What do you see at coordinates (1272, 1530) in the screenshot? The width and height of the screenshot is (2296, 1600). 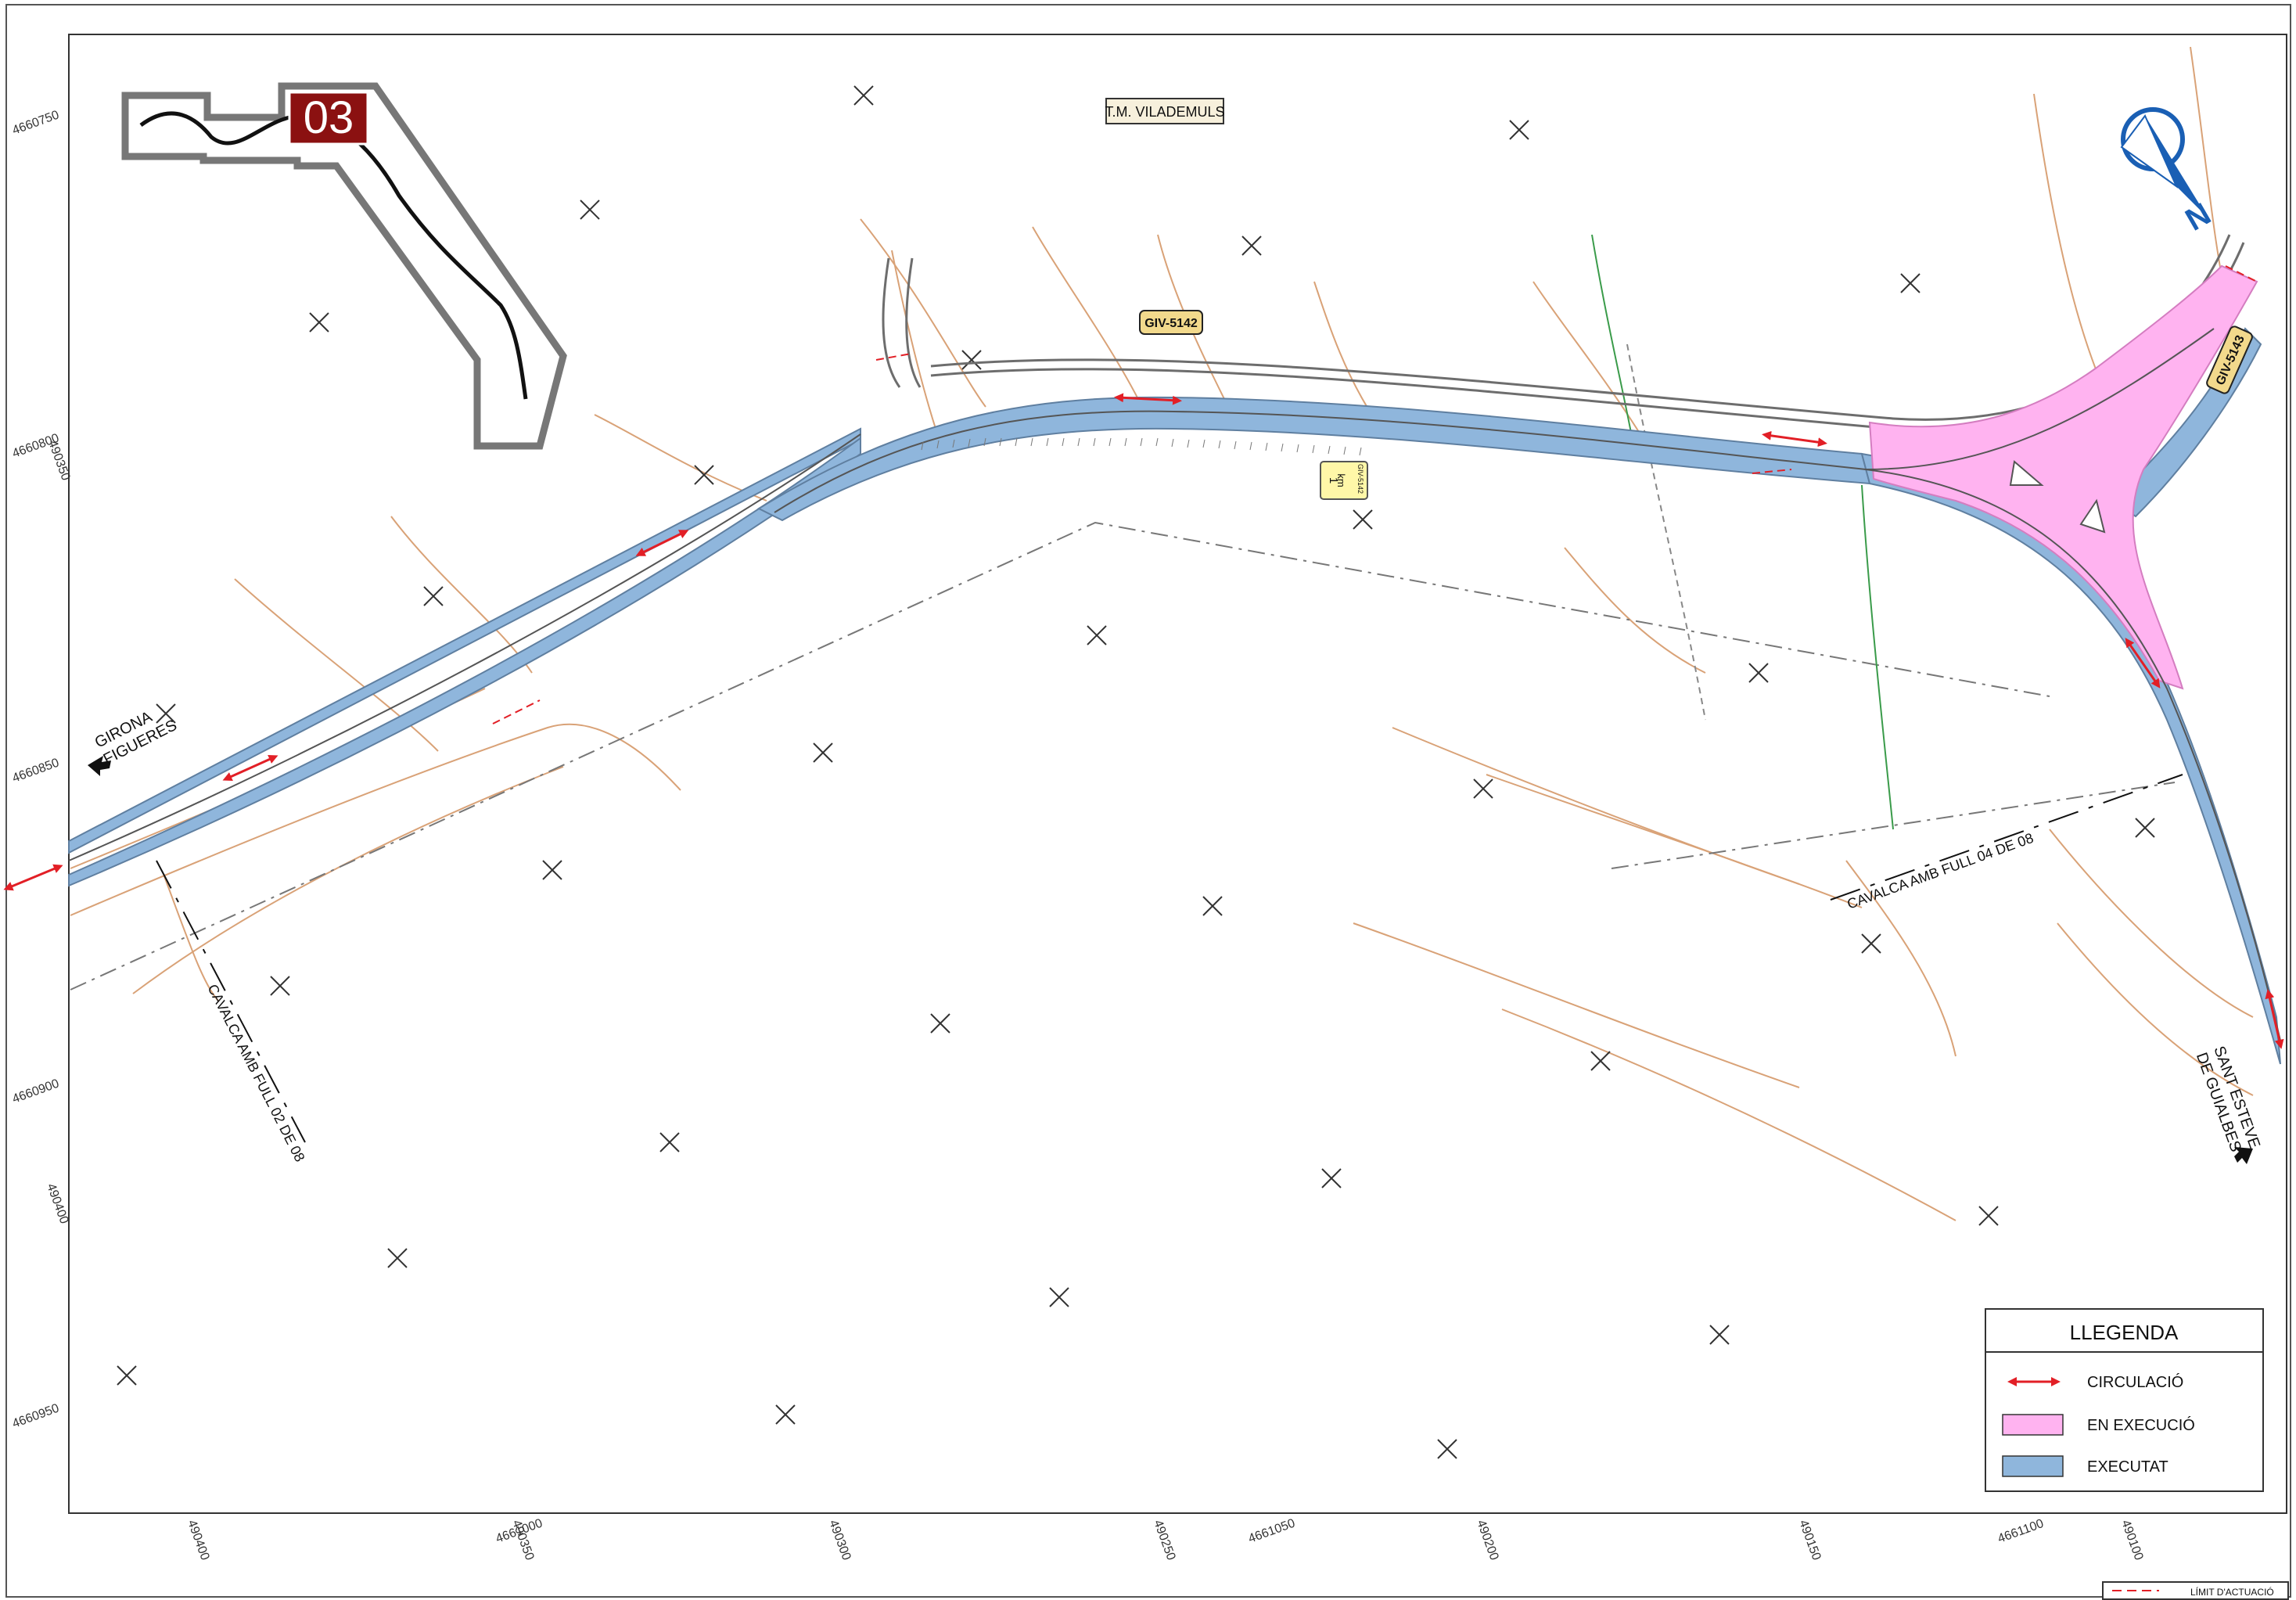 I see `svg-text: 4661050` at bounding box center [1272, 1530].